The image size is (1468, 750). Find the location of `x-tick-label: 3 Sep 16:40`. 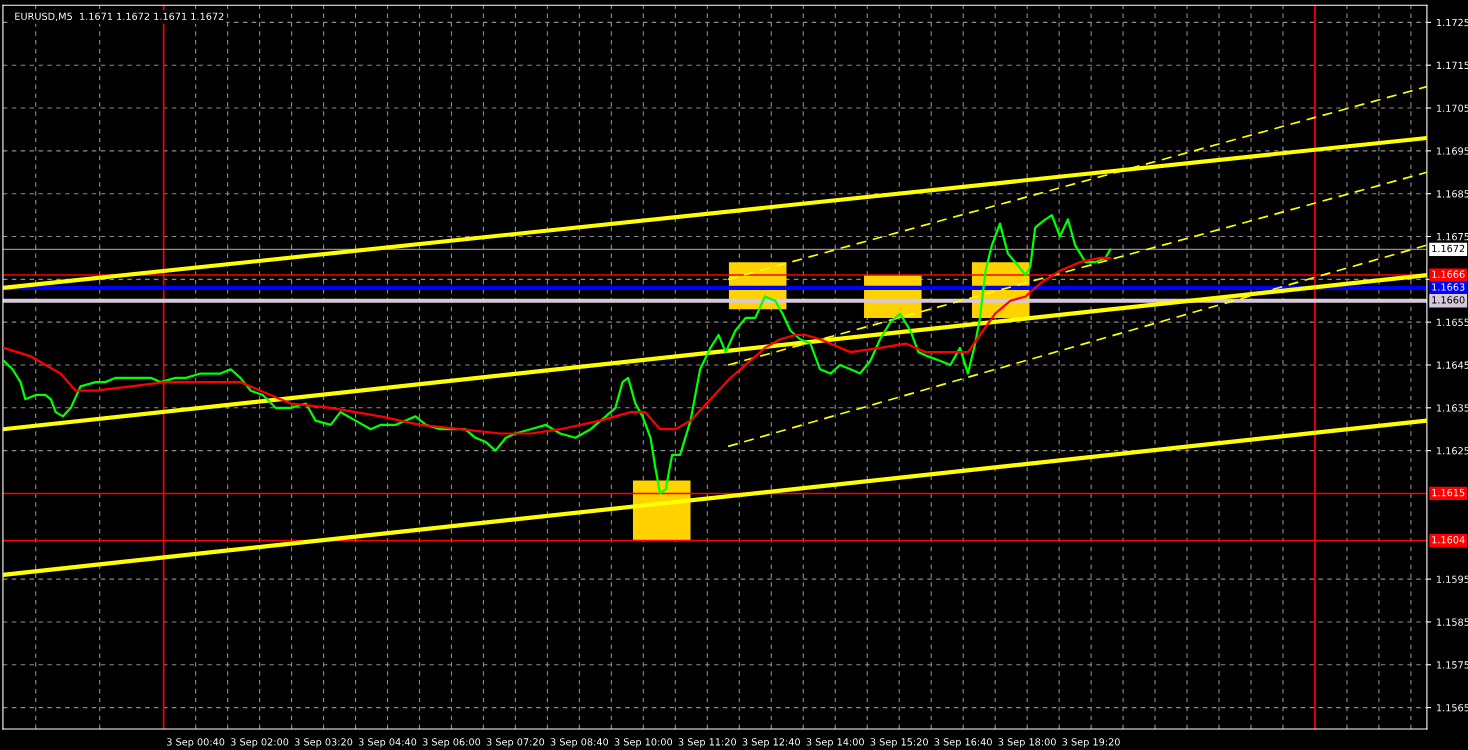

x-tick-label: 3 Sep 16:40 is located at coordinates (963, 743).